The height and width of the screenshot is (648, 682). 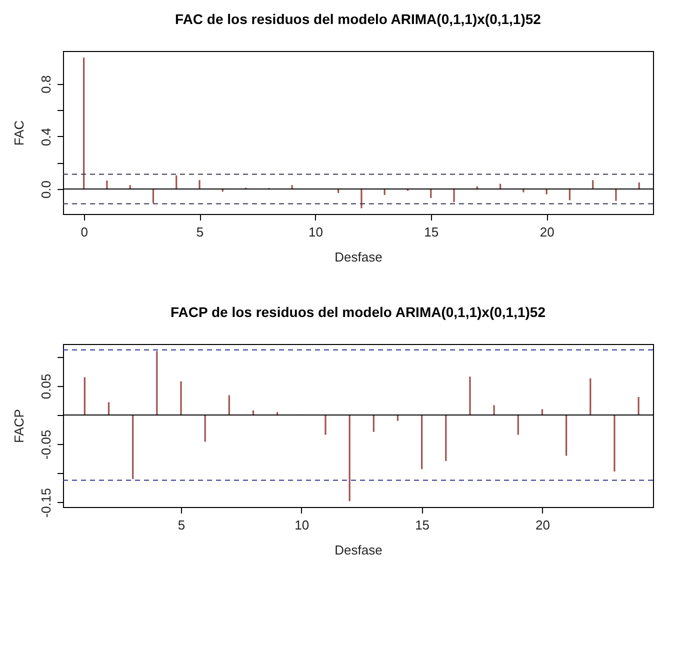 I want to click on chart-title: FACP de los residuos del modelo ARIMA(0,1,1)x(0,1,1)52, so click(x=358, y=312).